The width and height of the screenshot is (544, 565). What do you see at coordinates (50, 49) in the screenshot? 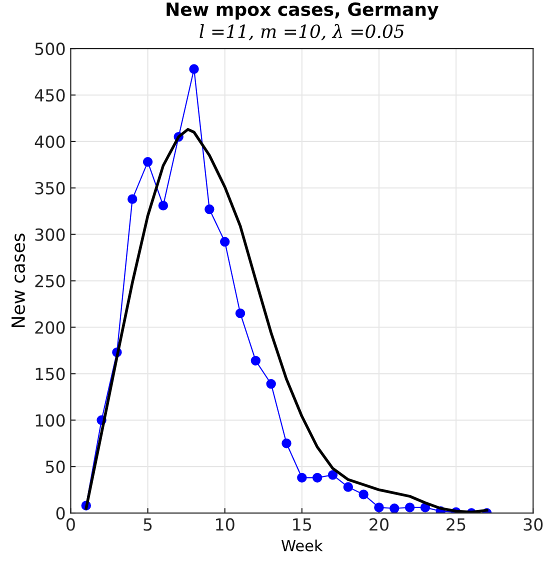
I see `y-tick-label: 500` at bounding box center [50, 49].